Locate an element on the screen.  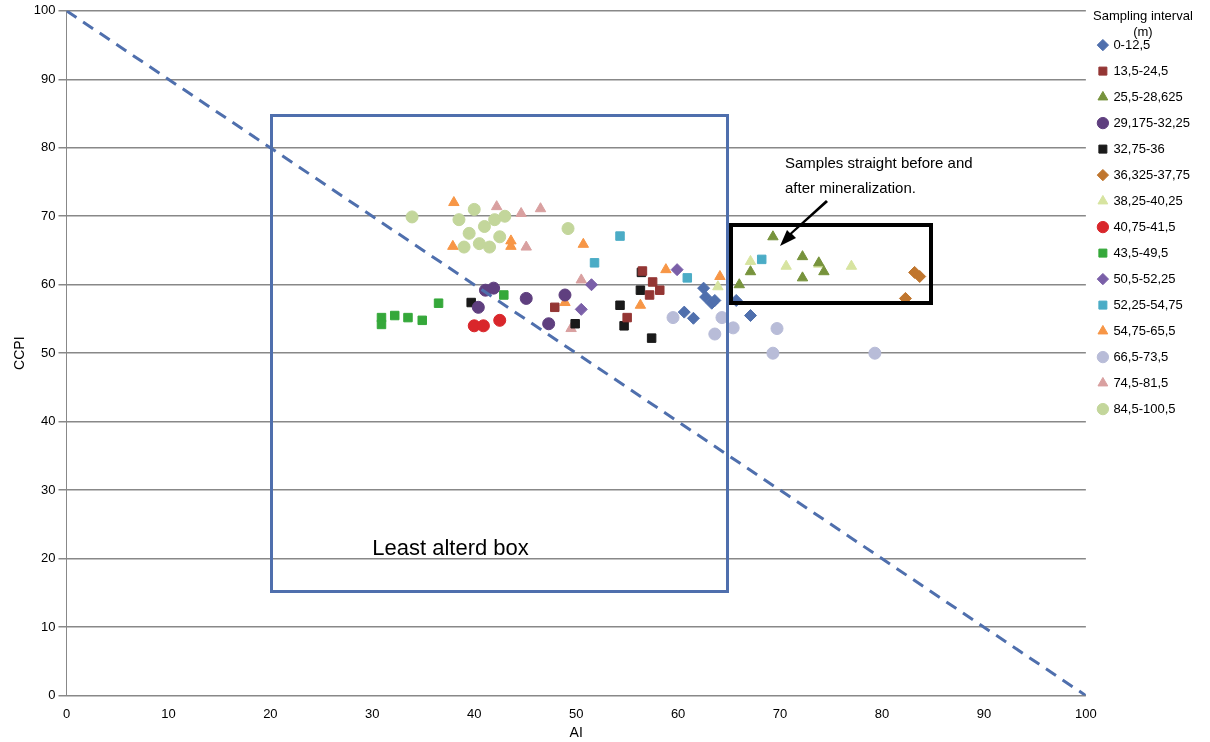
y-tick-label: 40 is located at coordinates (48, 421).